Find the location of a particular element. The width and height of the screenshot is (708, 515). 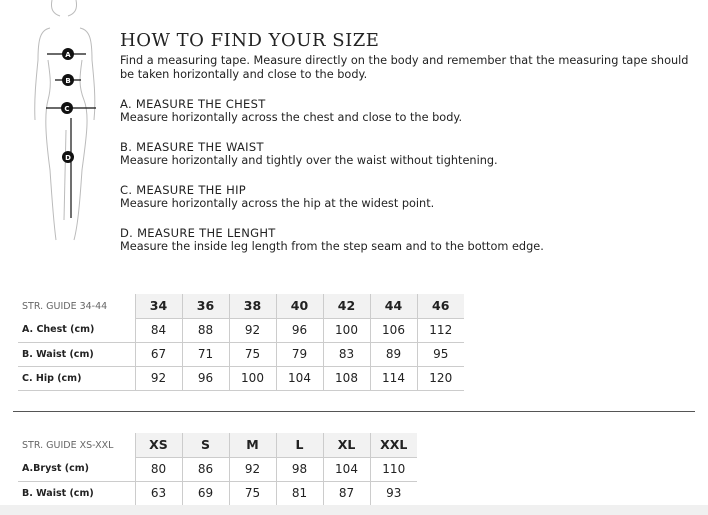

marker-d: D is located at coordinates (68, 157).